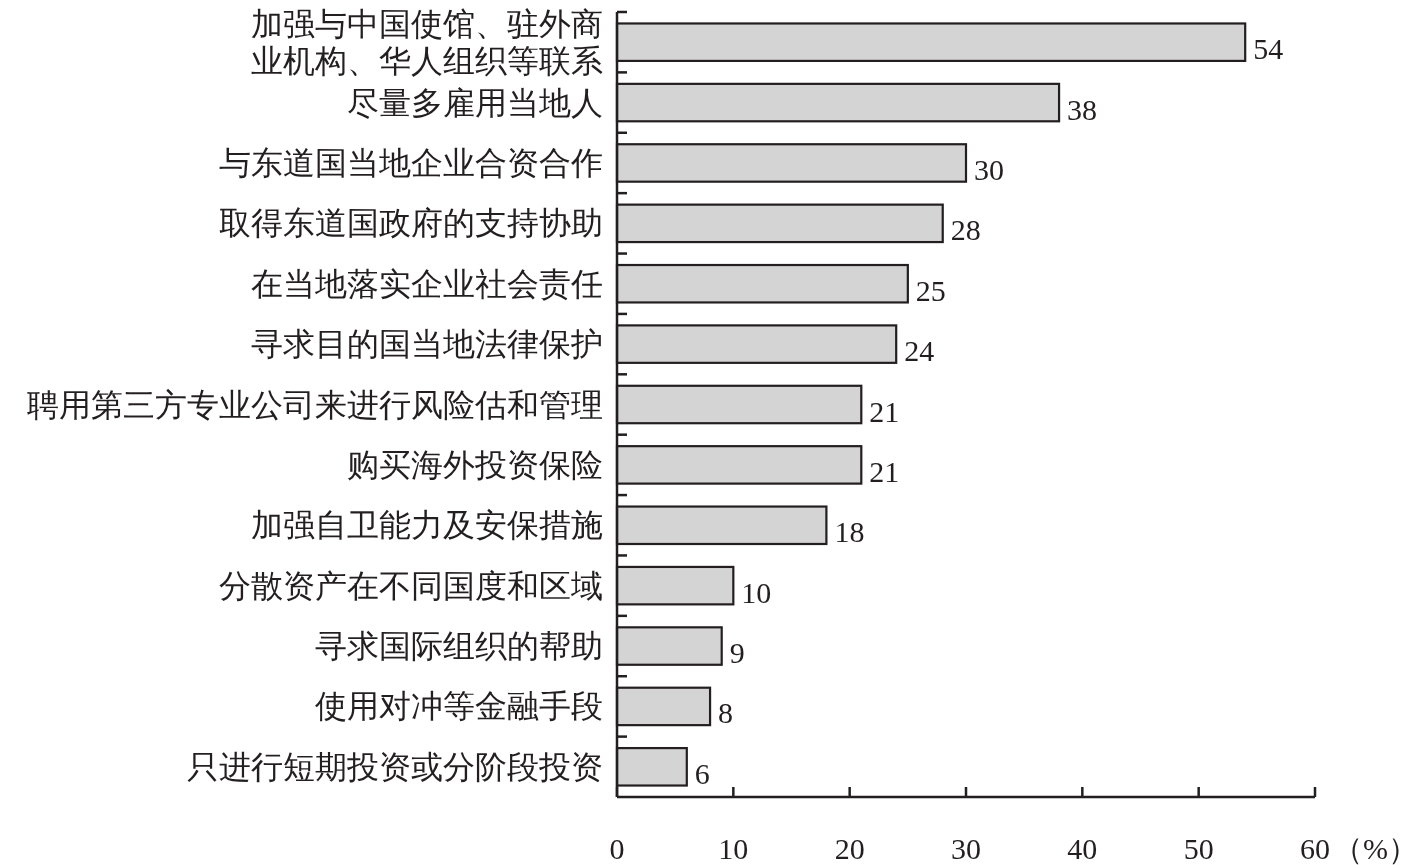 The width and height of the screenshot is (1408, 865). Describe the element at coordinates (427, 42) in the screenshot. I see `y-tick-label: 加强与中国使馆、驻外商业机构、华人组织等联系` at that location.